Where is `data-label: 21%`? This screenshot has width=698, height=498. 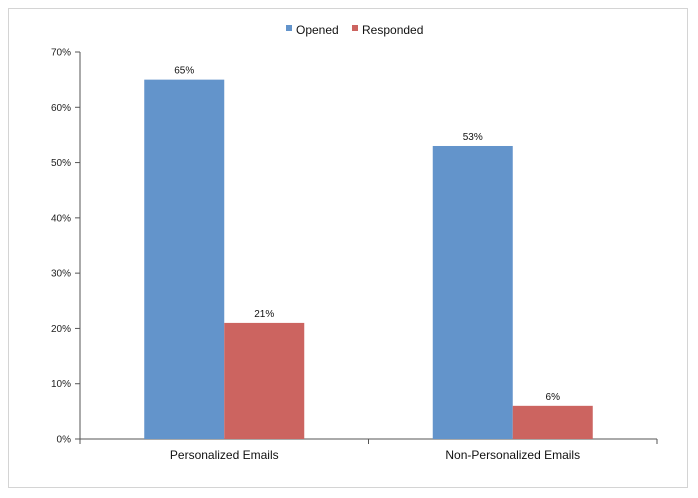 data-label: 21% is located at coordinates (264, 314).